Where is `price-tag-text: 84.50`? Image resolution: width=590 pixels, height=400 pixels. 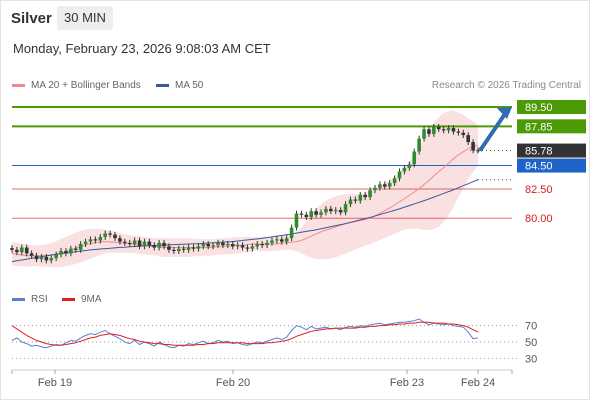 price-tag-text: 84.50 is located at coordinates (539, 167).